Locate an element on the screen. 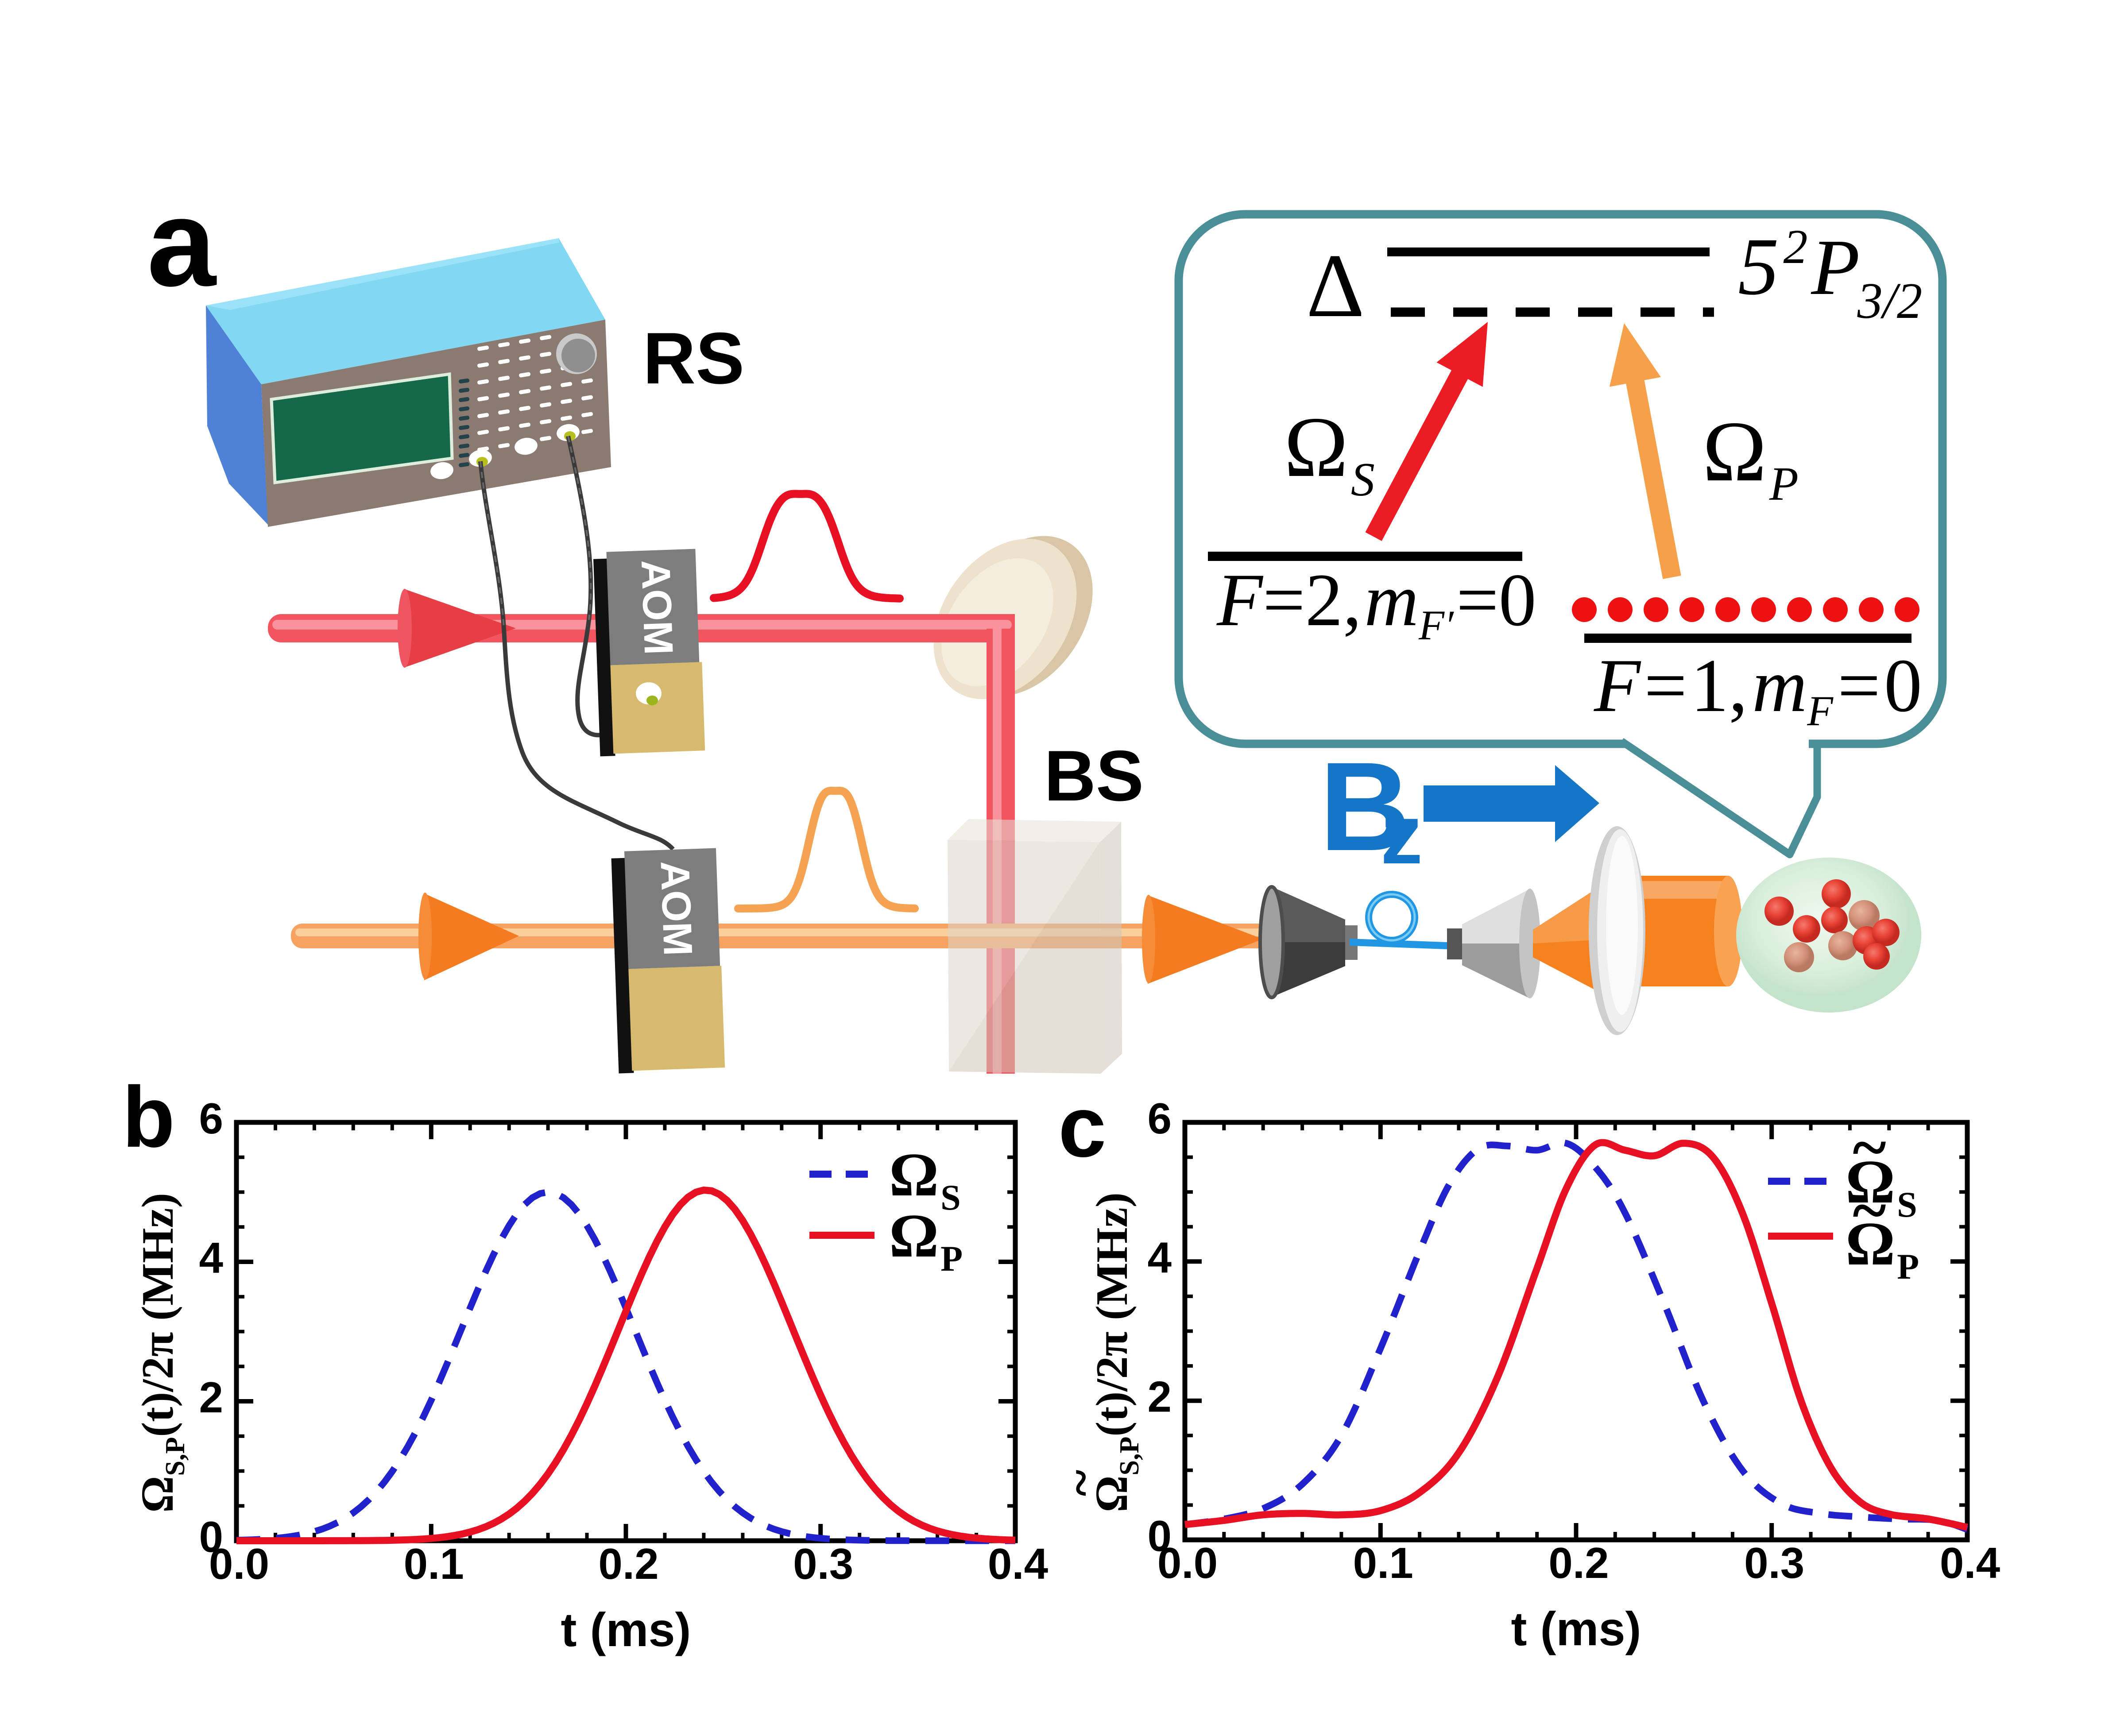 This screenshot has height=1736, width=2101. svg-text: B is located at coordinates (1365, 806).